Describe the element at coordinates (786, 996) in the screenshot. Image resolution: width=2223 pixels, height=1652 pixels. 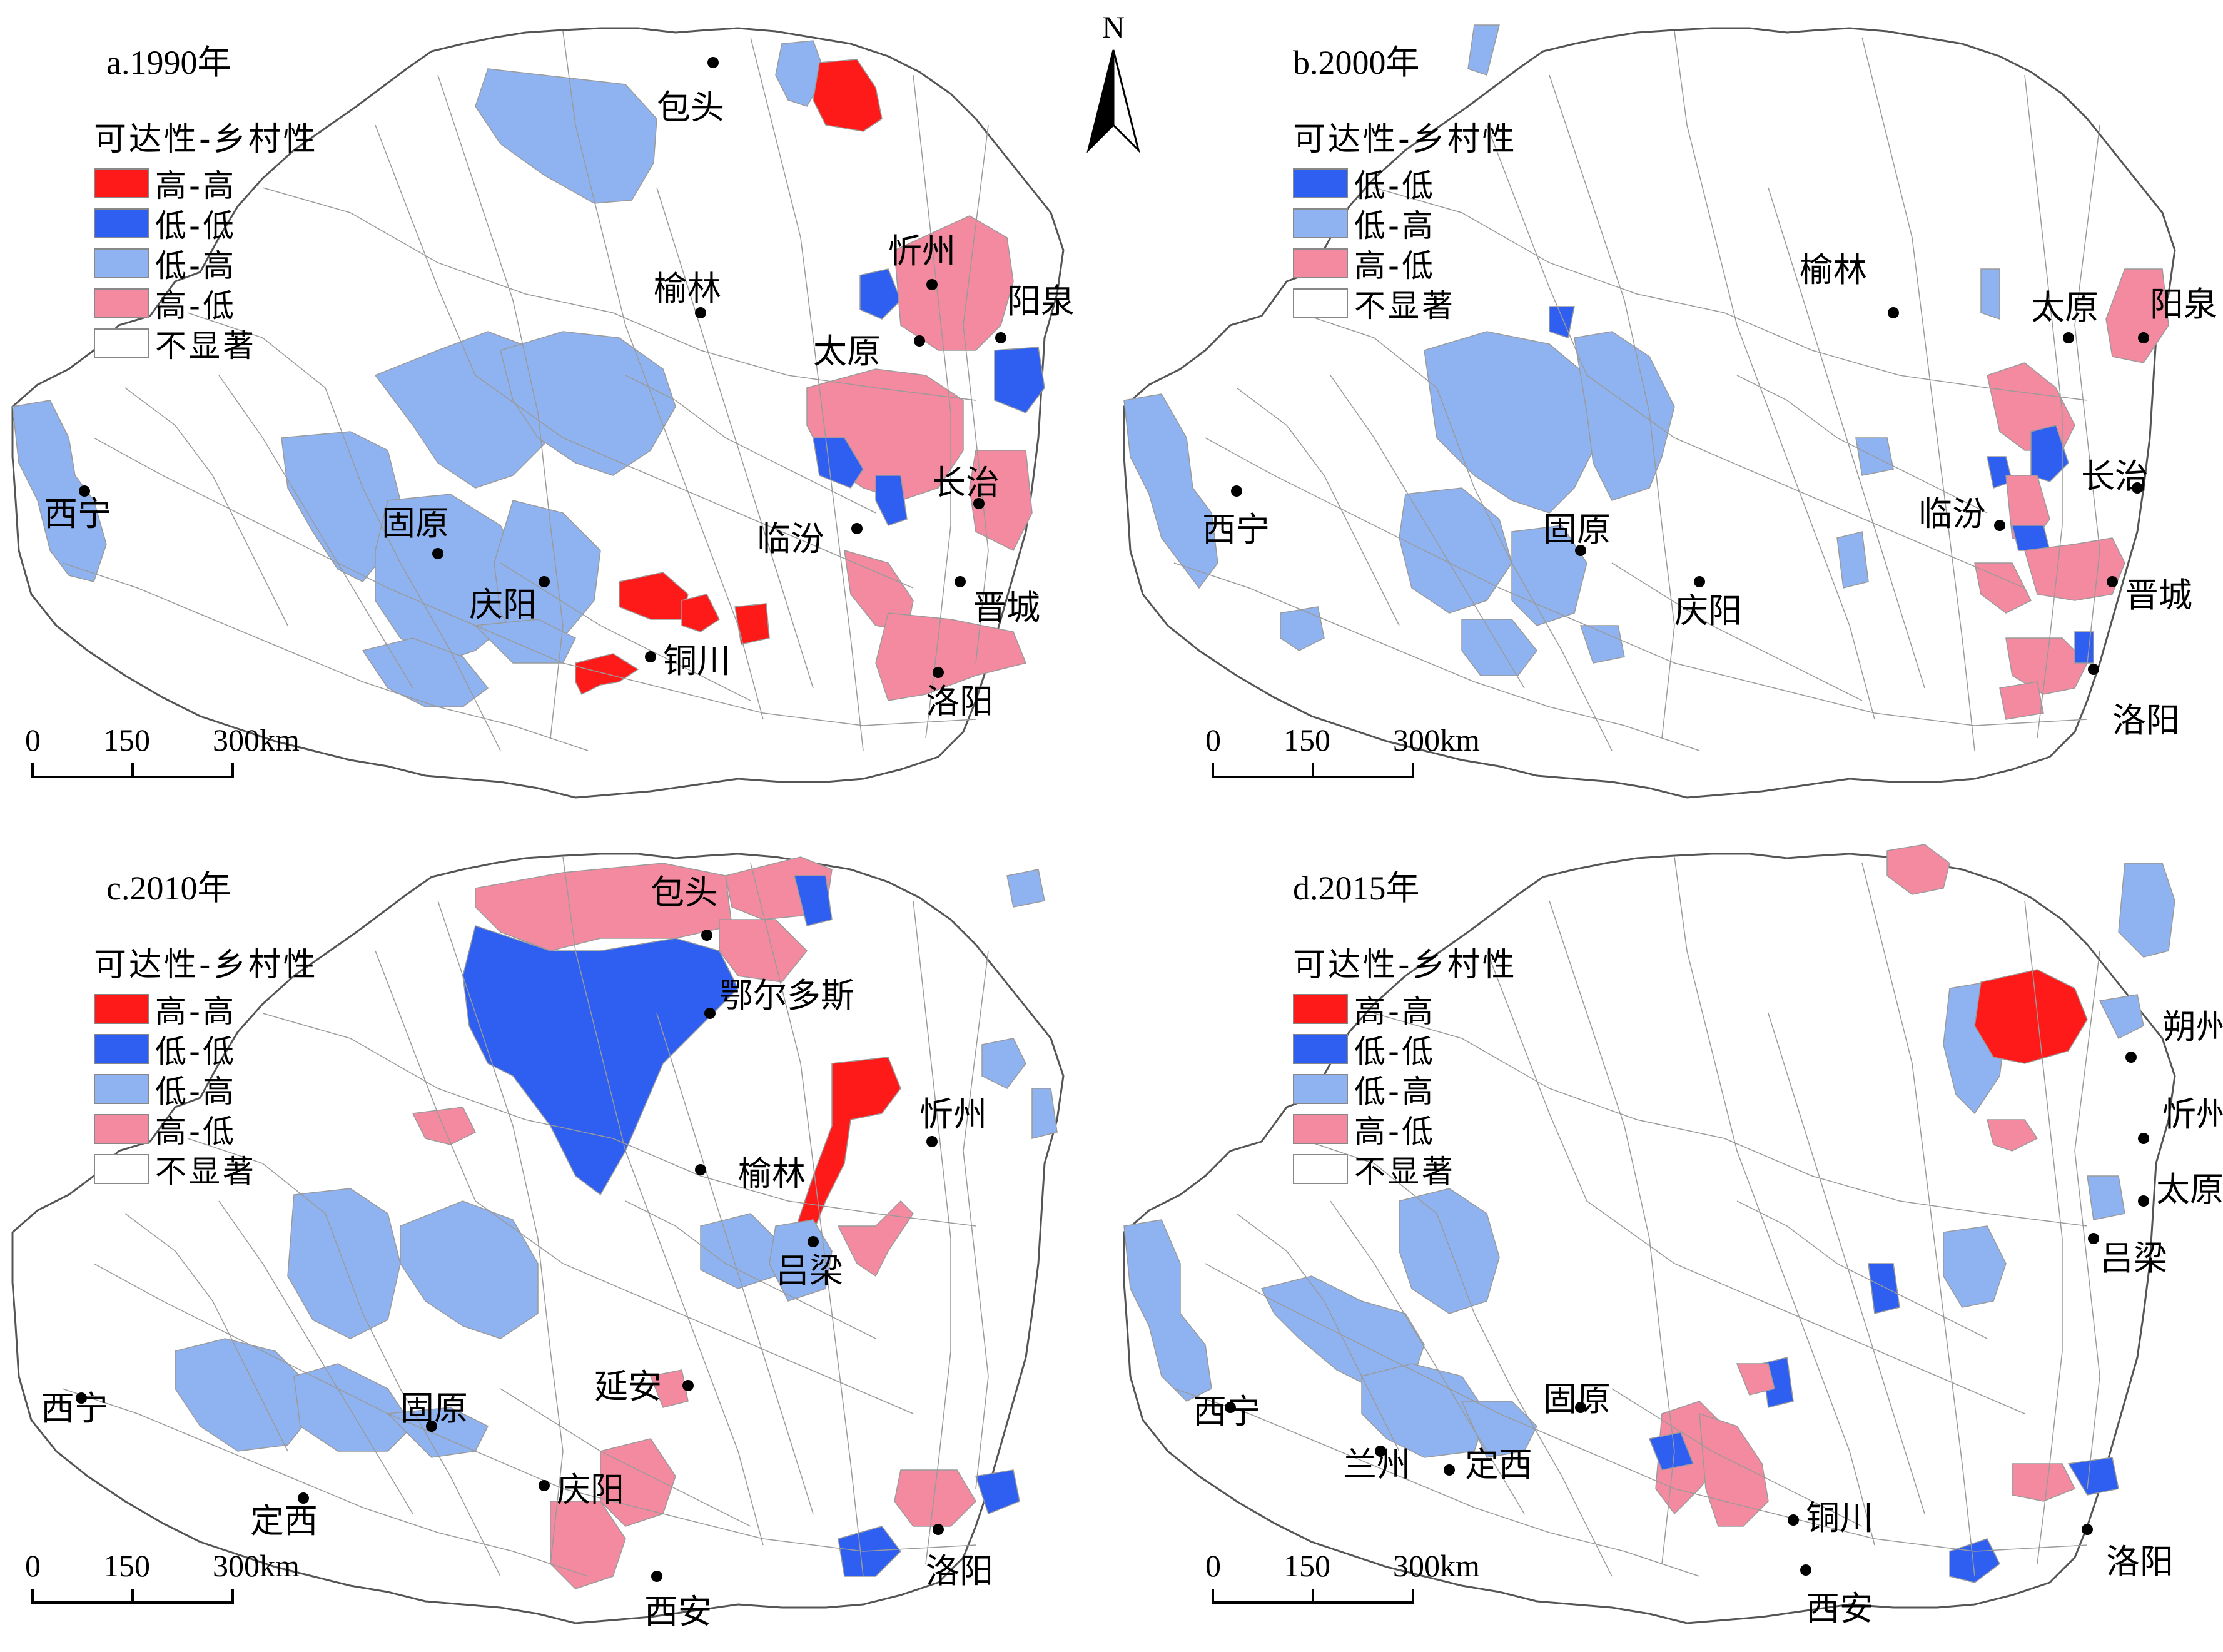
I see `city-label: 鄂尔多斯` at that location.